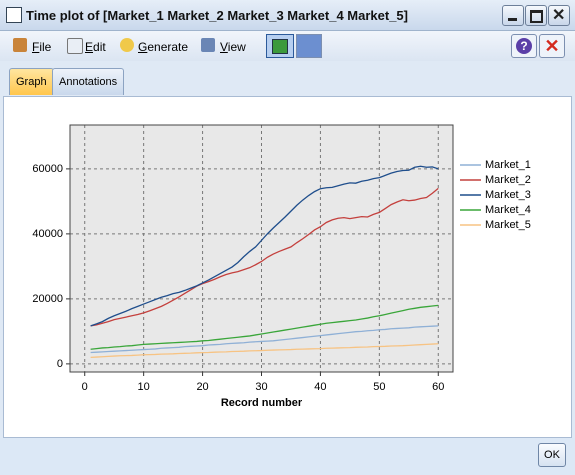 Image resolution: width=575 pixels, height=475 pixels. Describe the element at coordinates (202, 387) in the screenshot. I see `x-tick-label: 20` at that location.